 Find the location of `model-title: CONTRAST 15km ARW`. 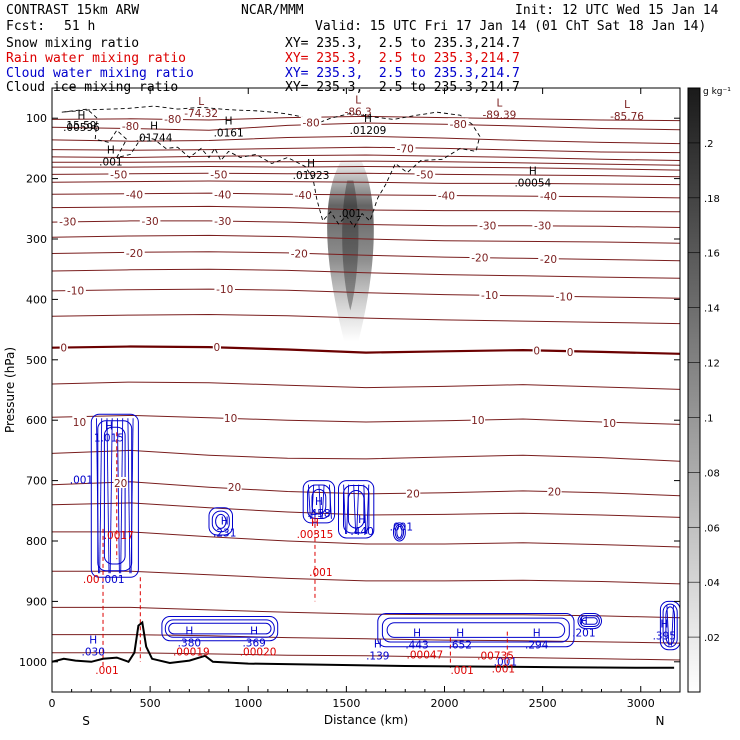

model-title: CONTRAST 15km ARW is located at coordinates (73, 10).